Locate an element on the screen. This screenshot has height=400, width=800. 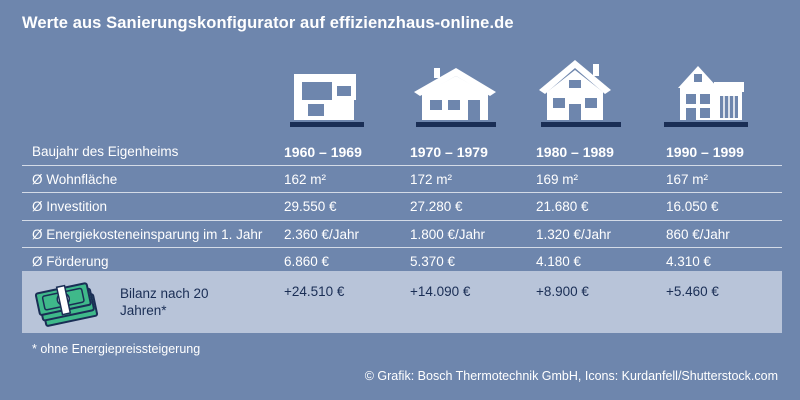
bilanz-value: +8.900 € is located at coordinates (562, 291).